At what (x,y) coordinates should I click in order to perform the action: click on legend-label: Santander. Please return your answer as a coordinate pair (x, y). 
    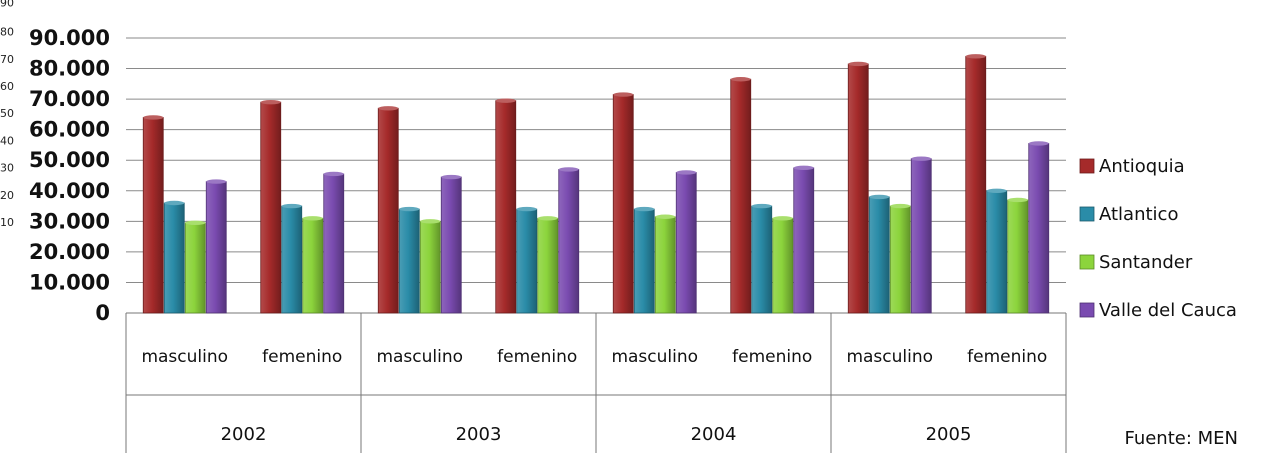
    Looking at the image, I should click on (1146, 262).